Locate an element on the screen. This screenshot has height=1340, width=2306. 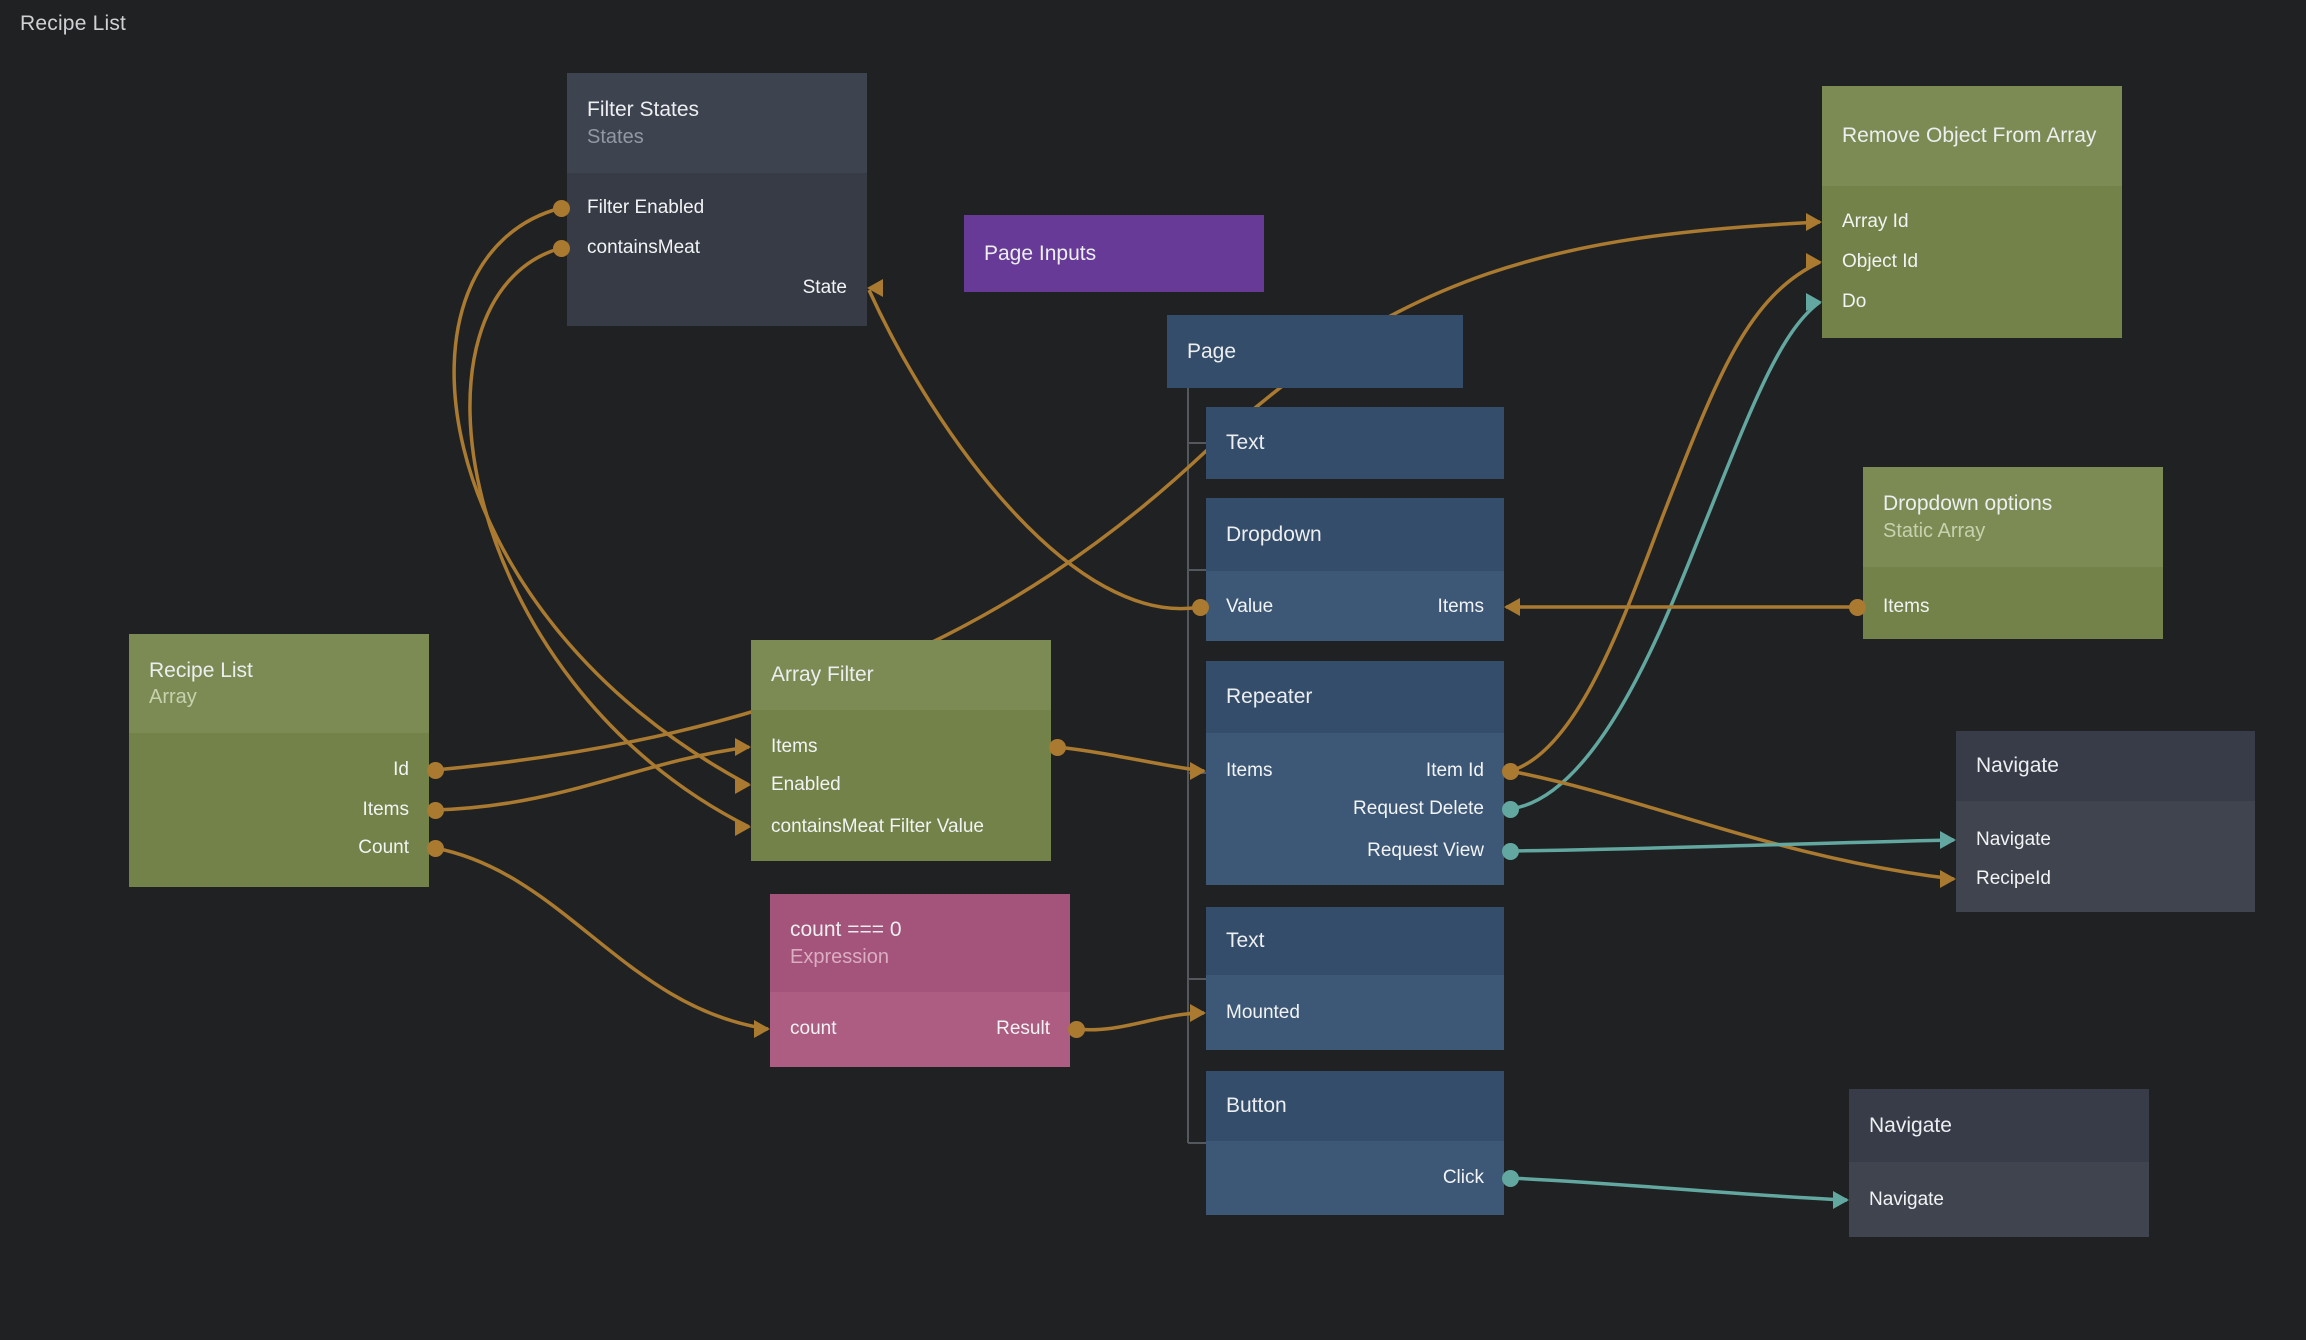
port-count-connector-dot is located at coordinates (435, 848).